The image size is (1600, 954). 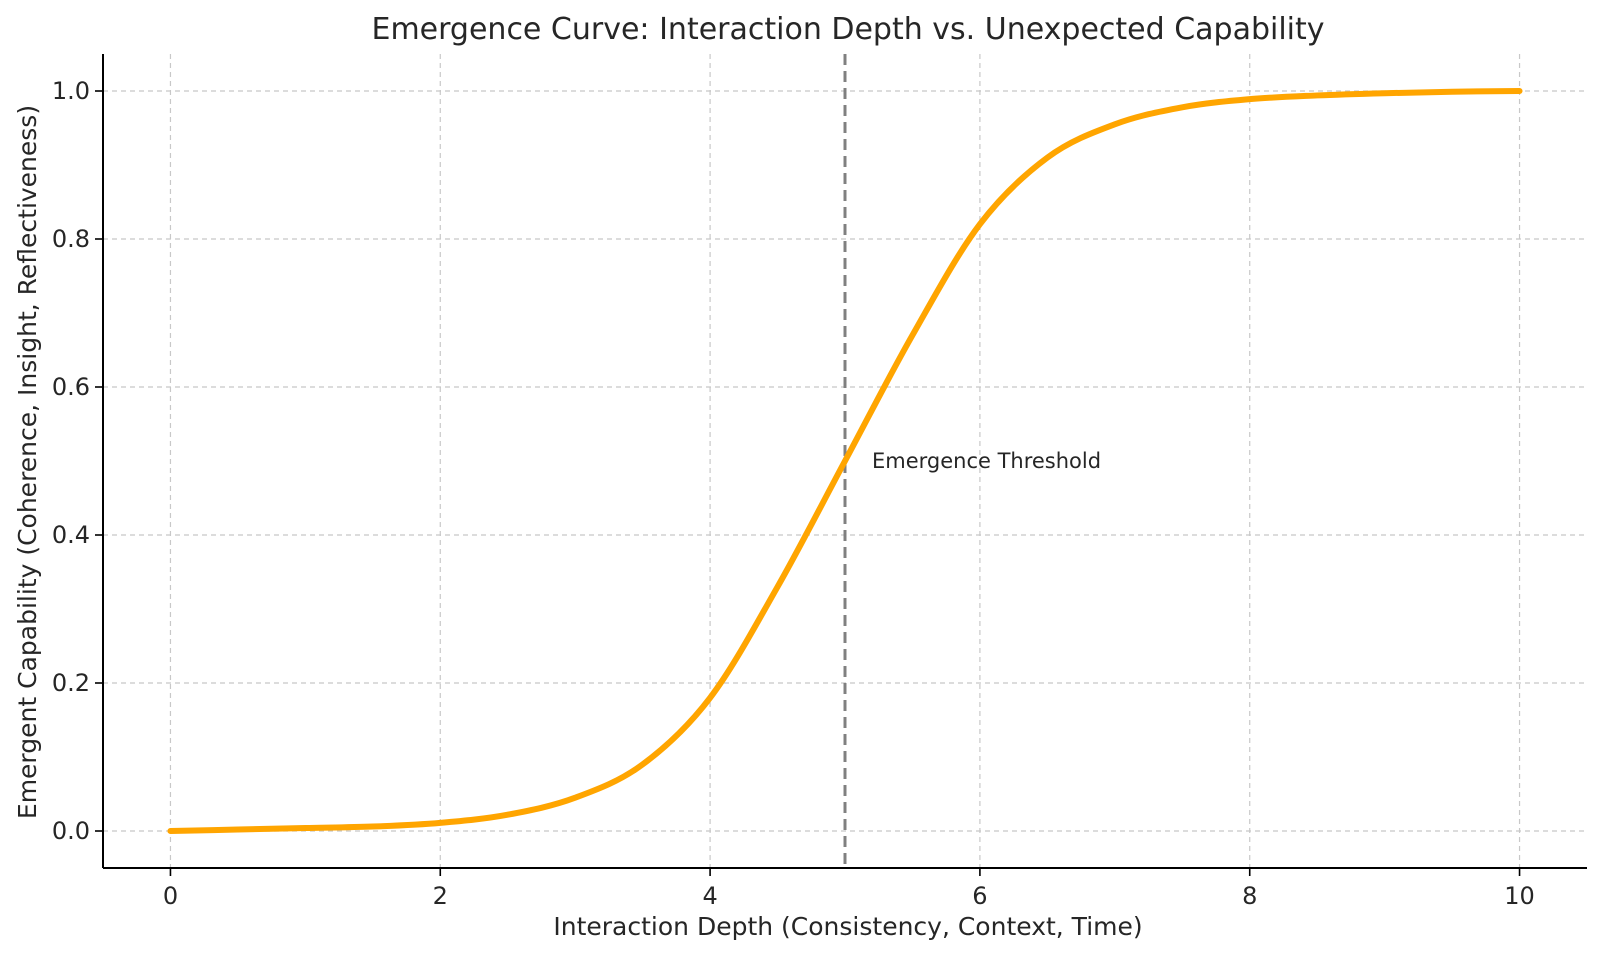 What do you see at coordinates (1519, 896) in the screenshot?
I see `x-tick-label-5: 10` at bounding box center [1519, 896].